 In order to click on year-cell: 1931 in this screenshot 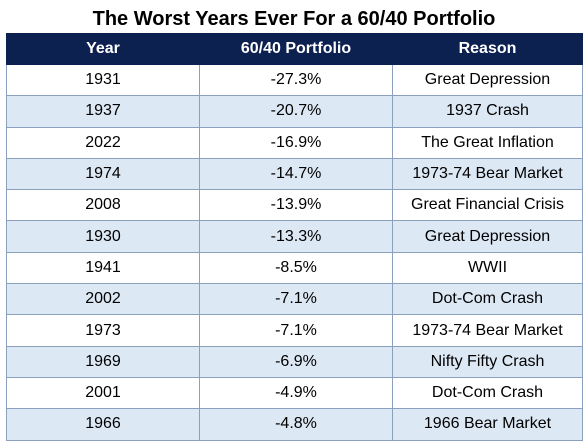, I will do `click(103, 80)`.